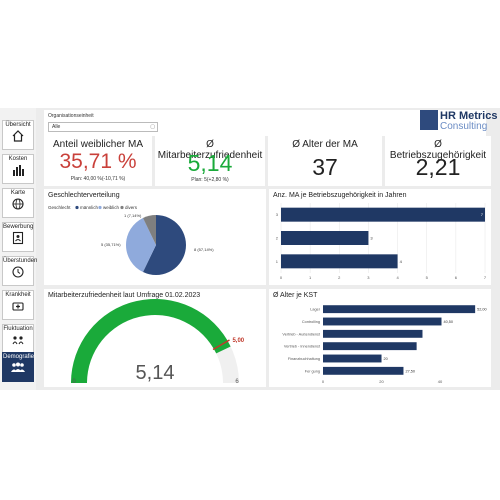 The height and width of the screenshot is (500, 500). Describe the element at coordinates (368, 277) in the screenshot. I see `x-tick-label: 3` at that location.